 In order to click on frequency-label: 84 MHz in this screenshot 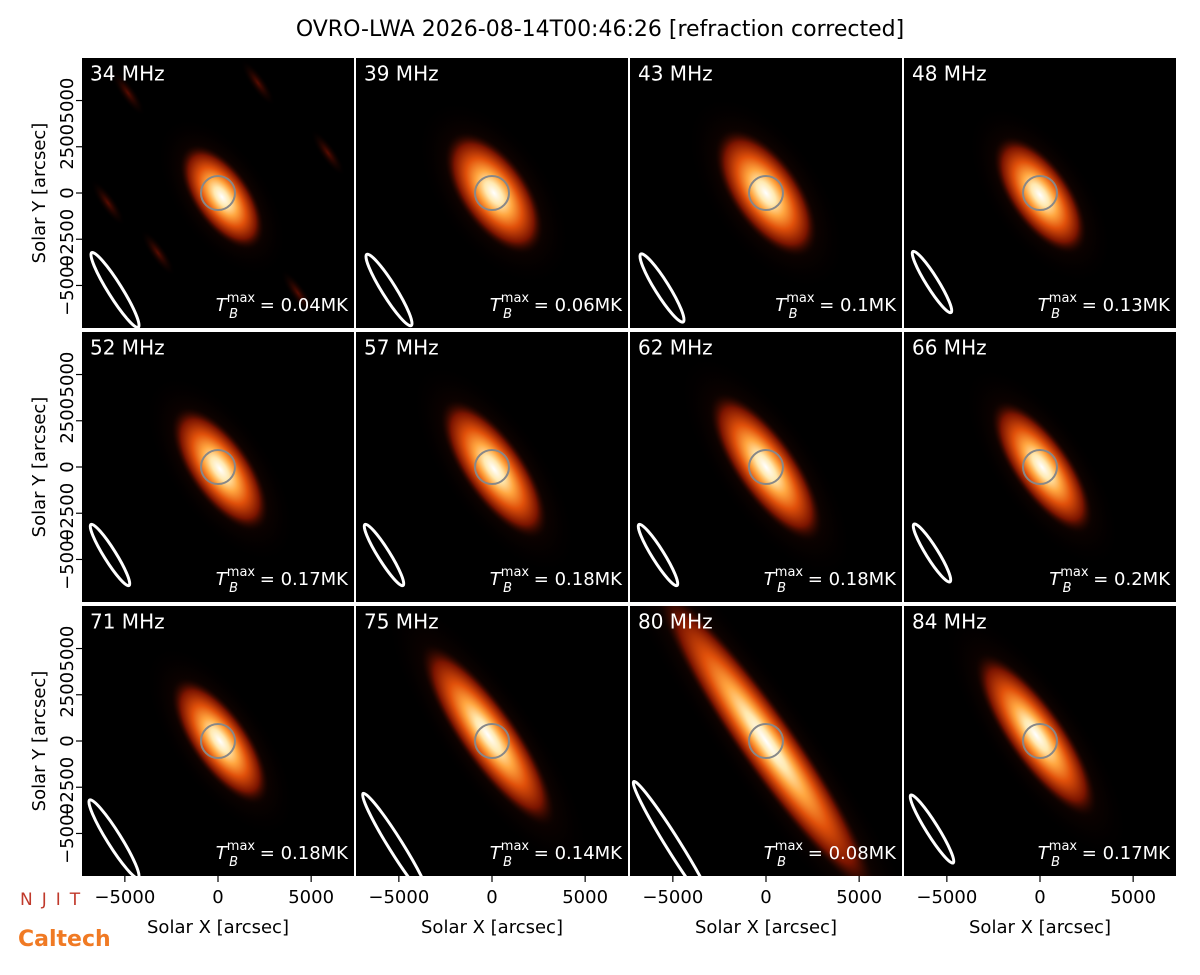, I will do `click(949, 622)`.